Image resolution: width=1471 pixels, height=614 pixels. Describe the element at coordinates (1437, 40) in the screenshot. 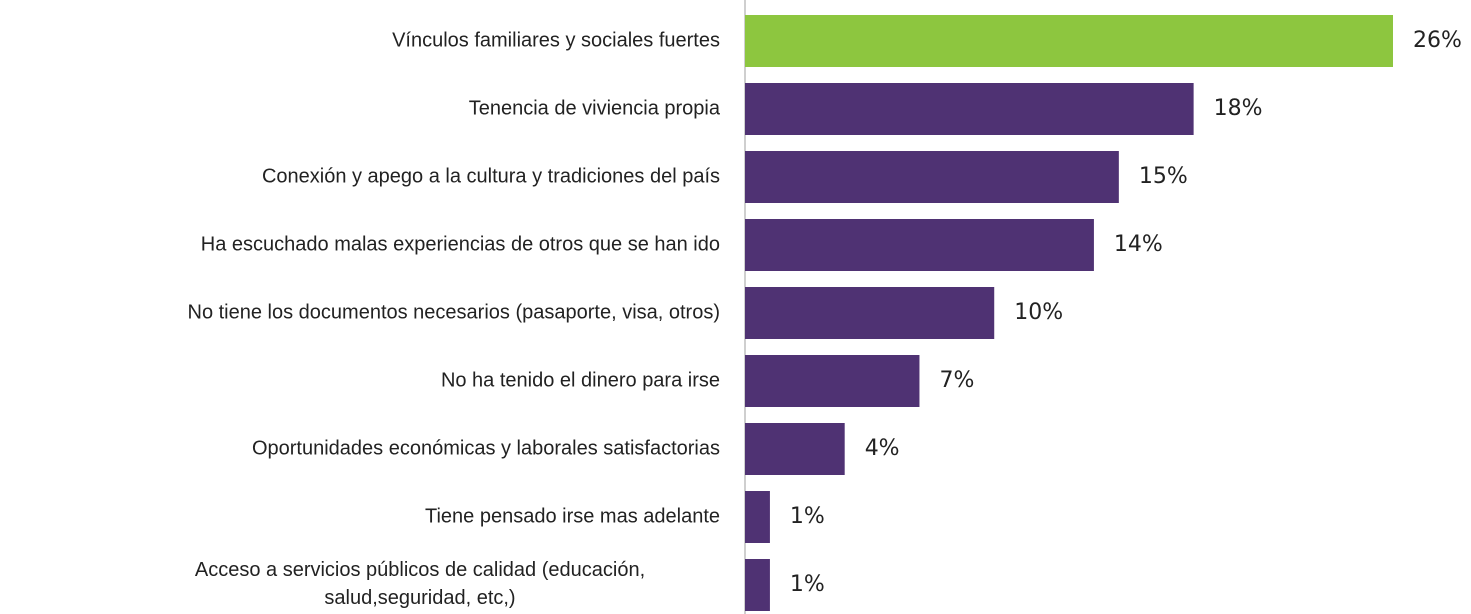

I see `value-label: 26%` at that location.